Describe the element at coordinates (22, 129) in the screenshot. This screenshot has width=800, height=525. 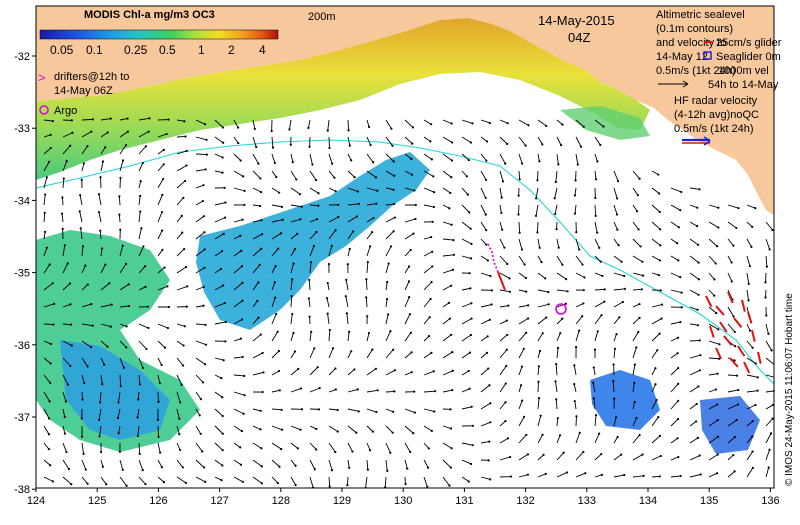
I see `y-tick-label: -33` at that location.